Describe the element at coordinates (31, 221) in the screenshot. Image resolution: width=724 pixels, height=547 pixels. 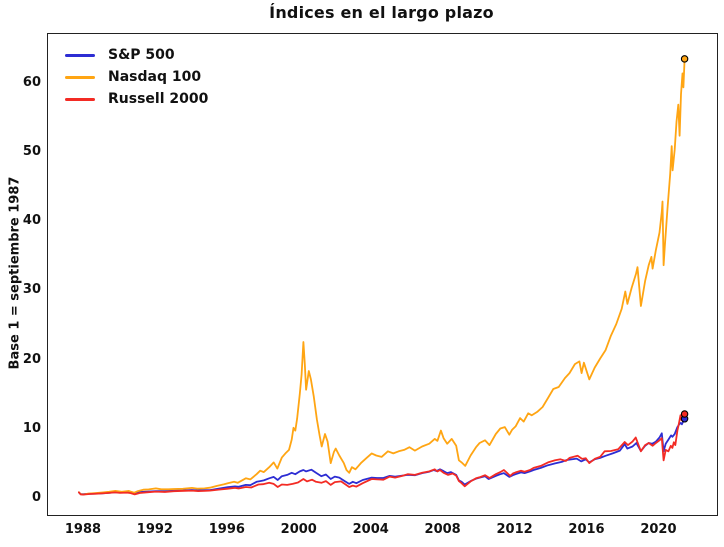
I see `y-tick-label-40: 40` at that location.